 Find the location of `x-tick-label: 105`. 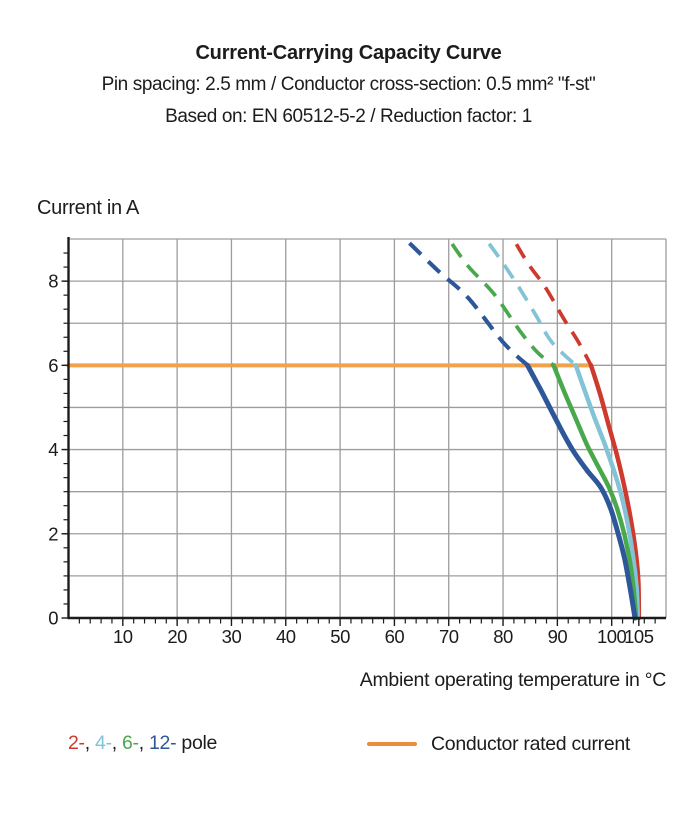

x-tick-label: 105 is located at coordinates (639, 636).